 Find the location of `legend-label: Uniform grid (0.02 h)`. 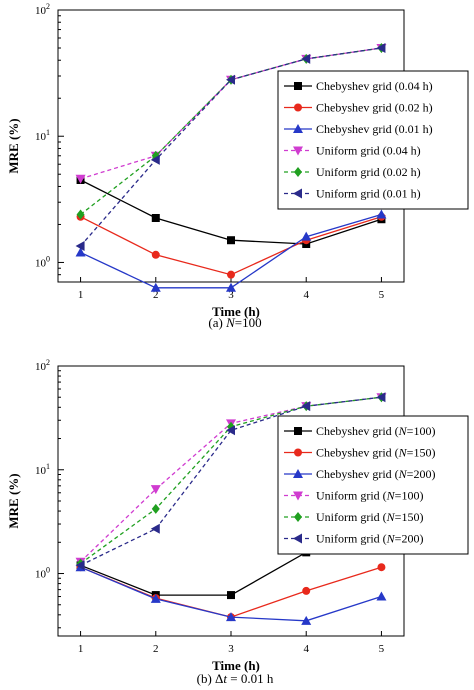

legend-label: Uniform grid (0.02 h) is located at coordinates (368, 172).